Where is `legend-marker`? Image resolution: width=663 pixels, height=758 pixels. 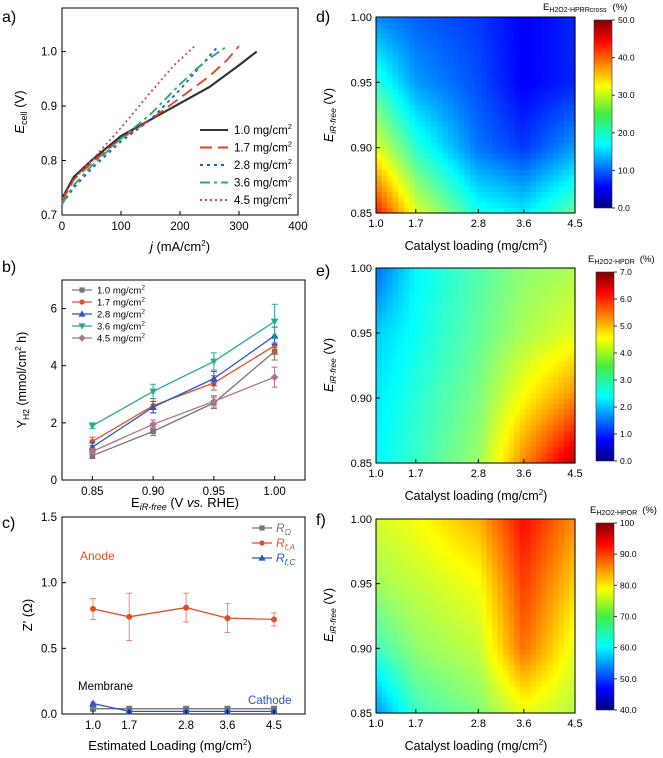
legend-marker is located at coordinates (262, 528).